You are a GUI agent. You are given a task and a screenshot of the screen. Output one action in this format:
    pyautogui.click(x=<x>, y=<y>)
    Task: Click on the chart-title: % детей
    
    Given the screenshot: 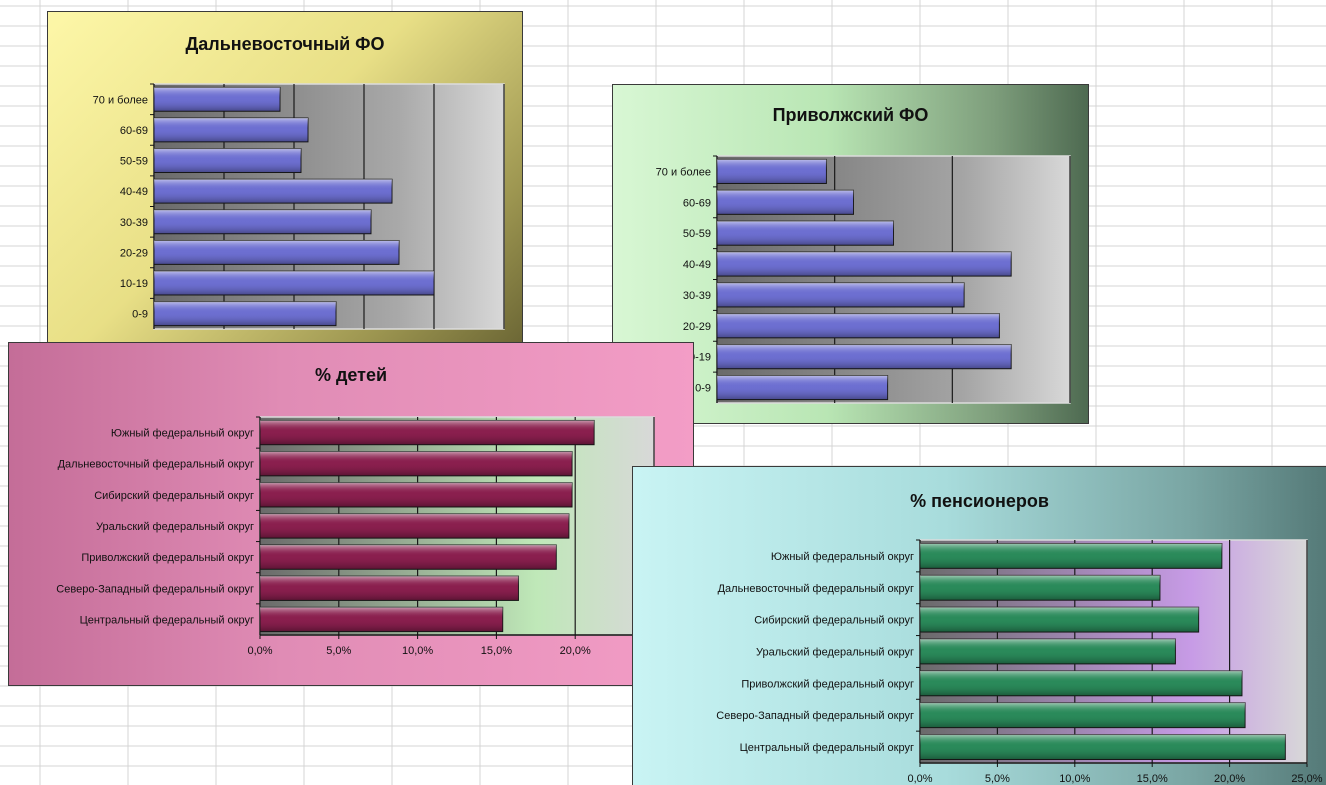 What is the action you would take?
    pyautogui.click(x=351, y=375)
    